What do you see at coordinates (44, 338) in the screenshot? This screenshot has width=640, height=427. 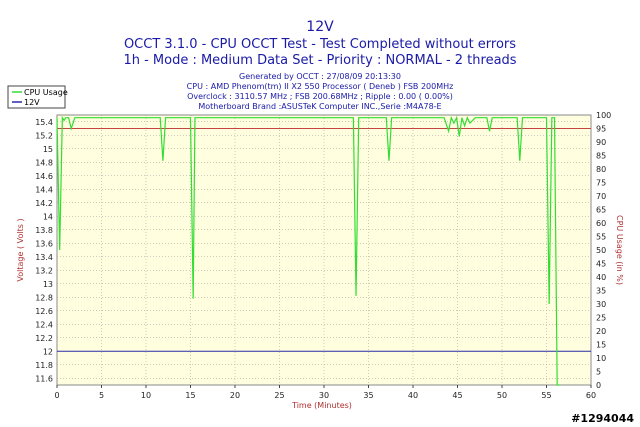 I see `y-tick-label-left: 12.2` at bounding box center [44, 338].